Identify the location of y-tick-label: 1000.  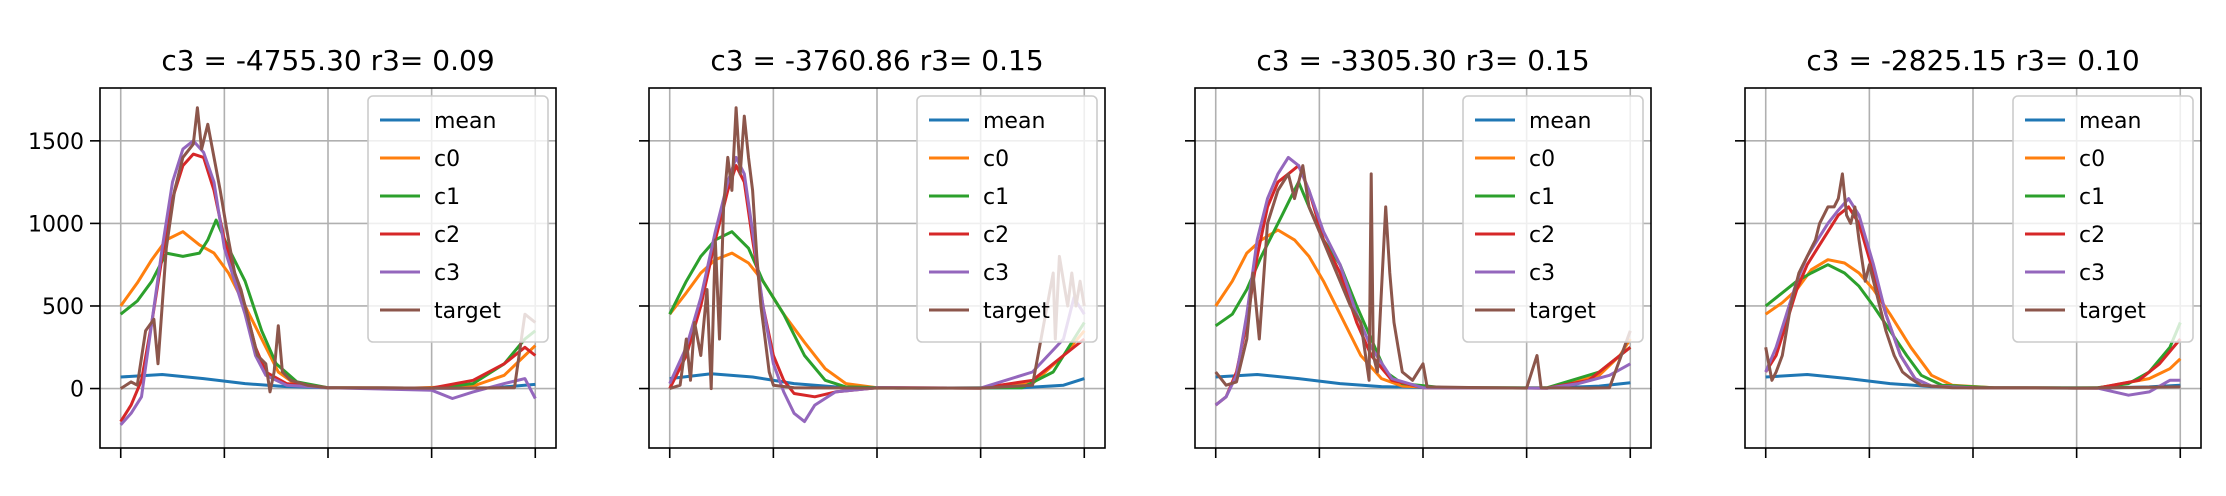
(56, 224).